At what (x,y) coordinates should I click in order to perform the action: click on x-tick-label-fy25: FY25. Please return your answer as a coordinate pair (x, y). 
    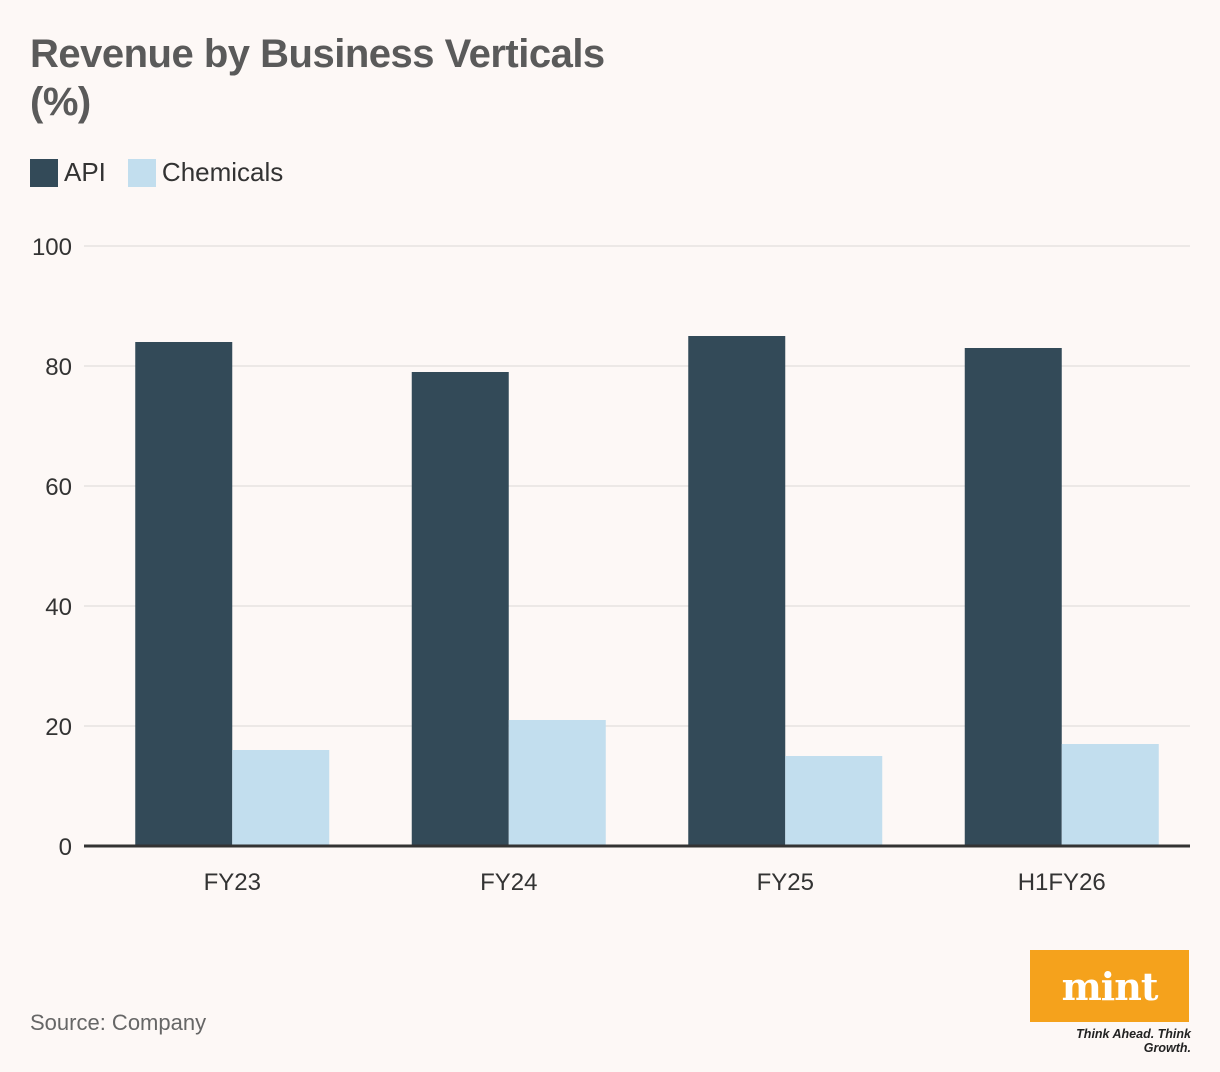
    Looking at the image, I should click on (785, 882).